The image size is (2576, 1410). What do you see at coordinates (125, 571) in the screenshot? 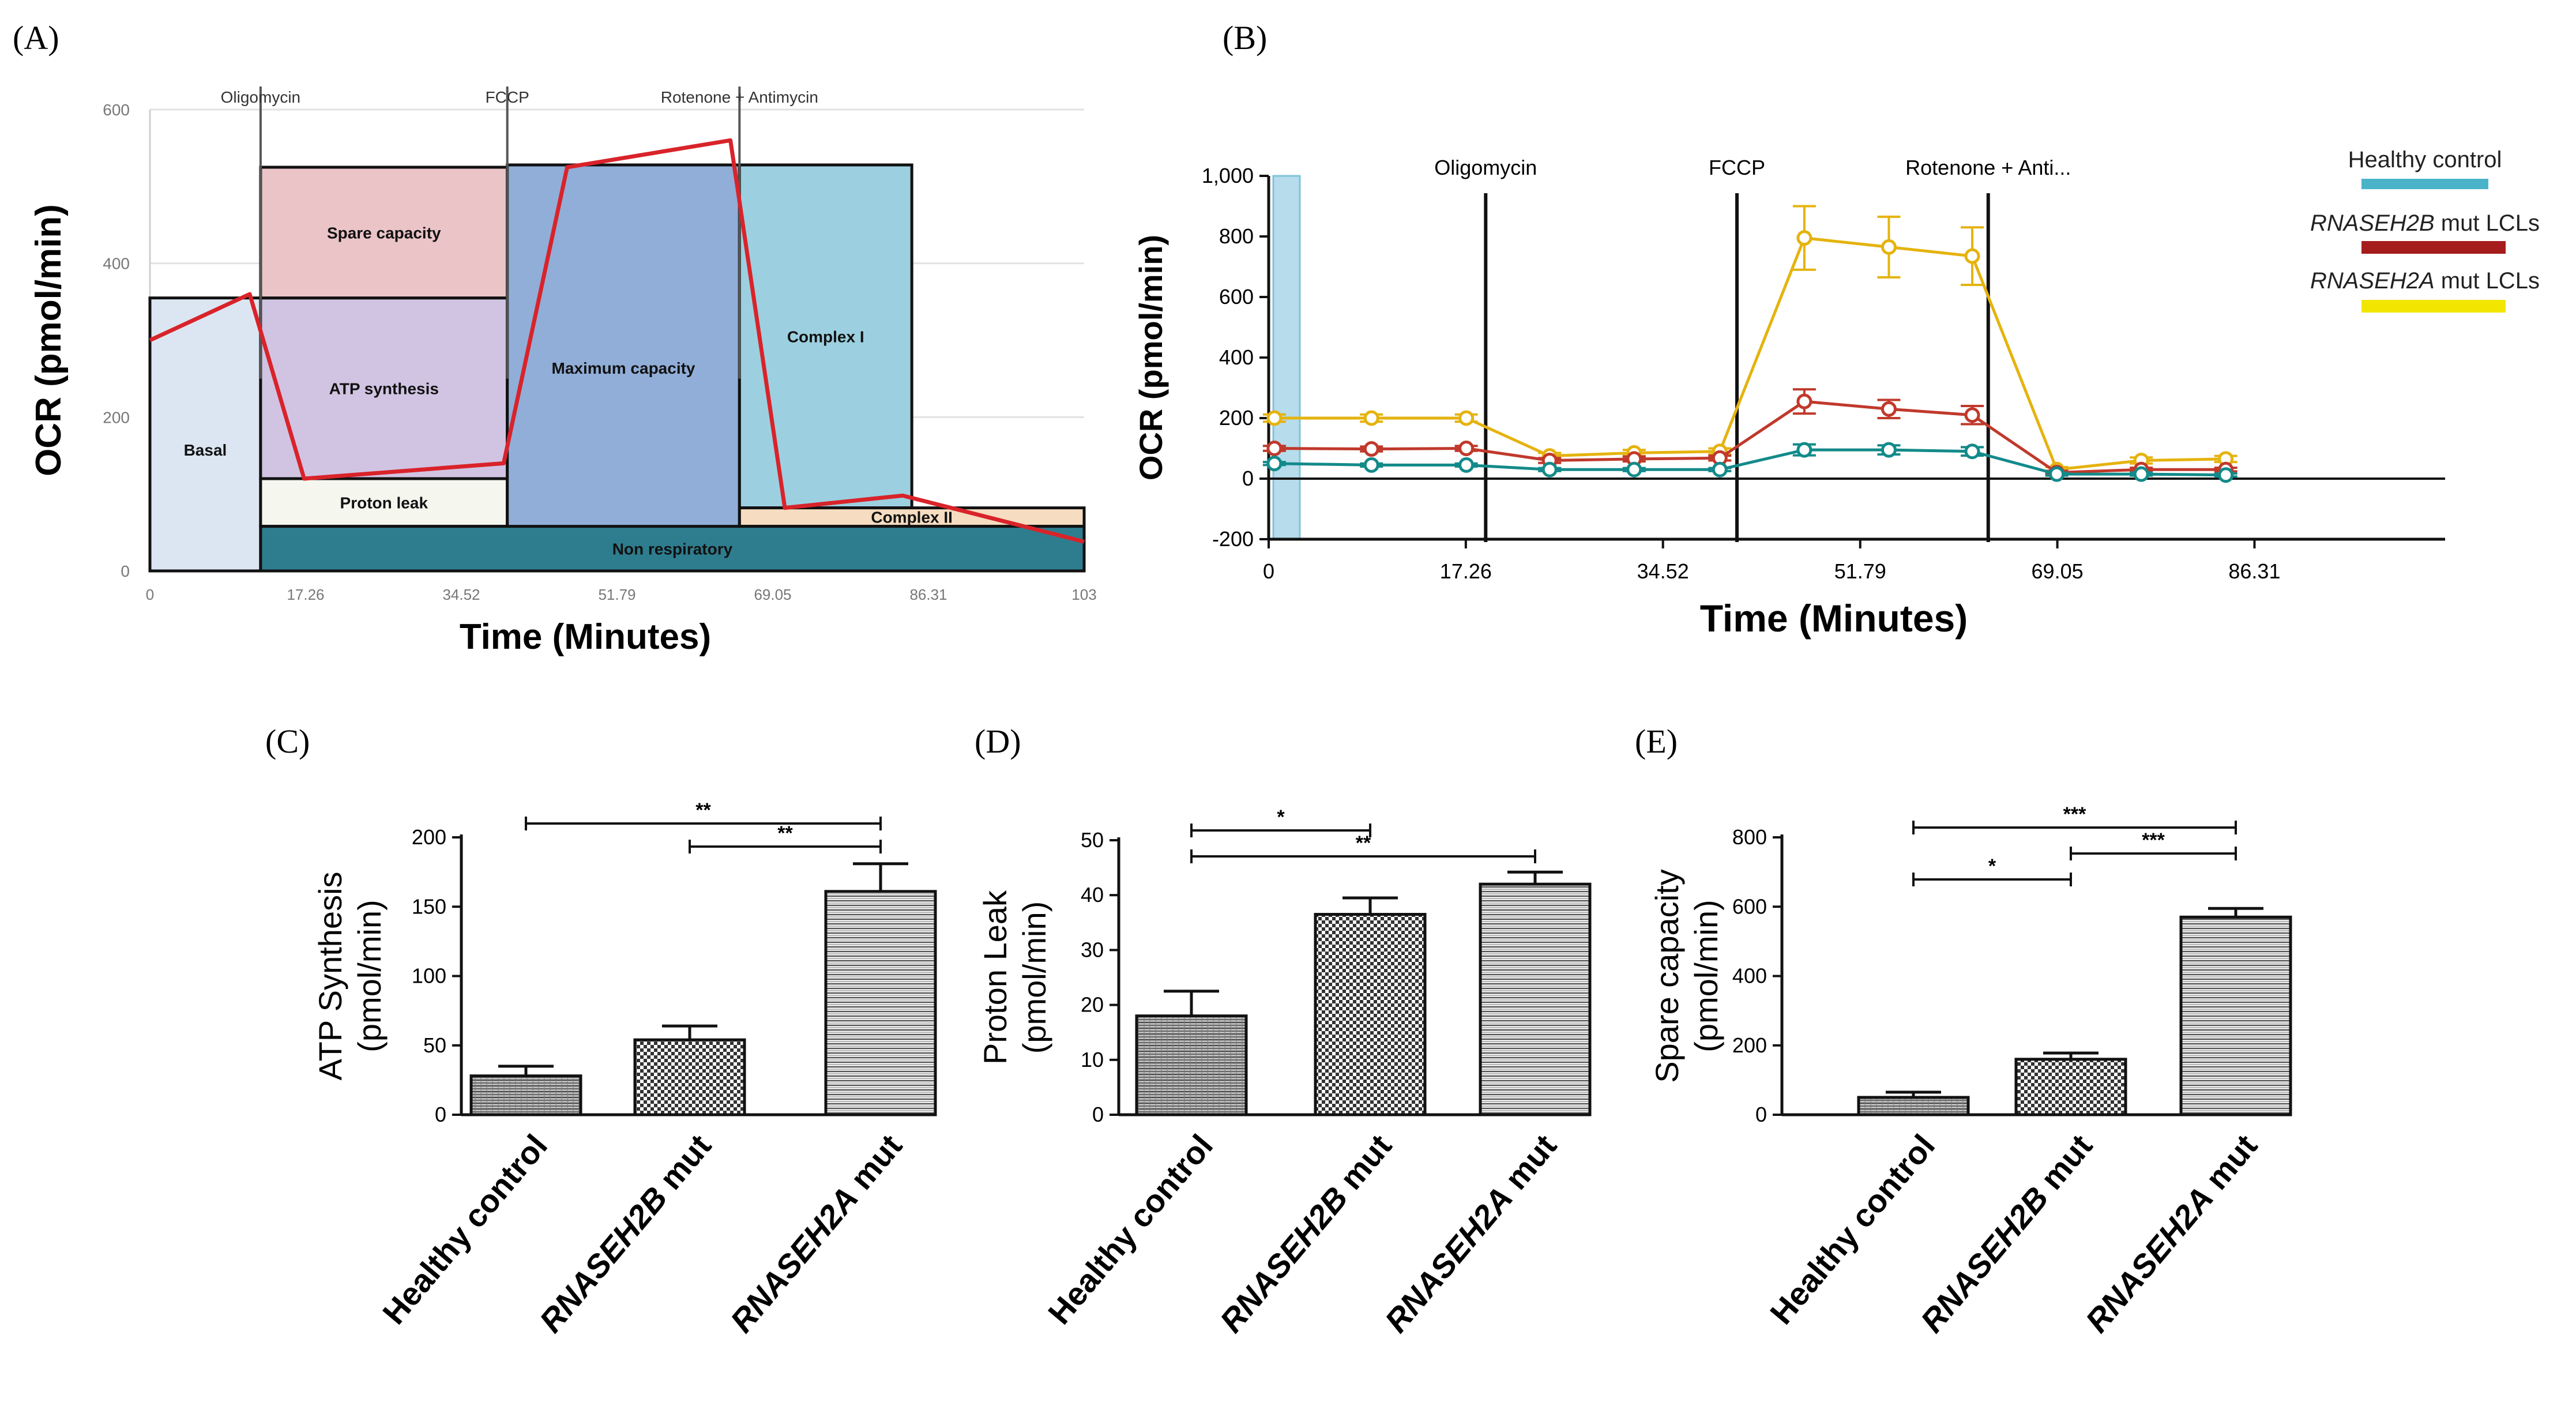
I see `a-y-tick-label: 0` at bounding box center [125, 571].